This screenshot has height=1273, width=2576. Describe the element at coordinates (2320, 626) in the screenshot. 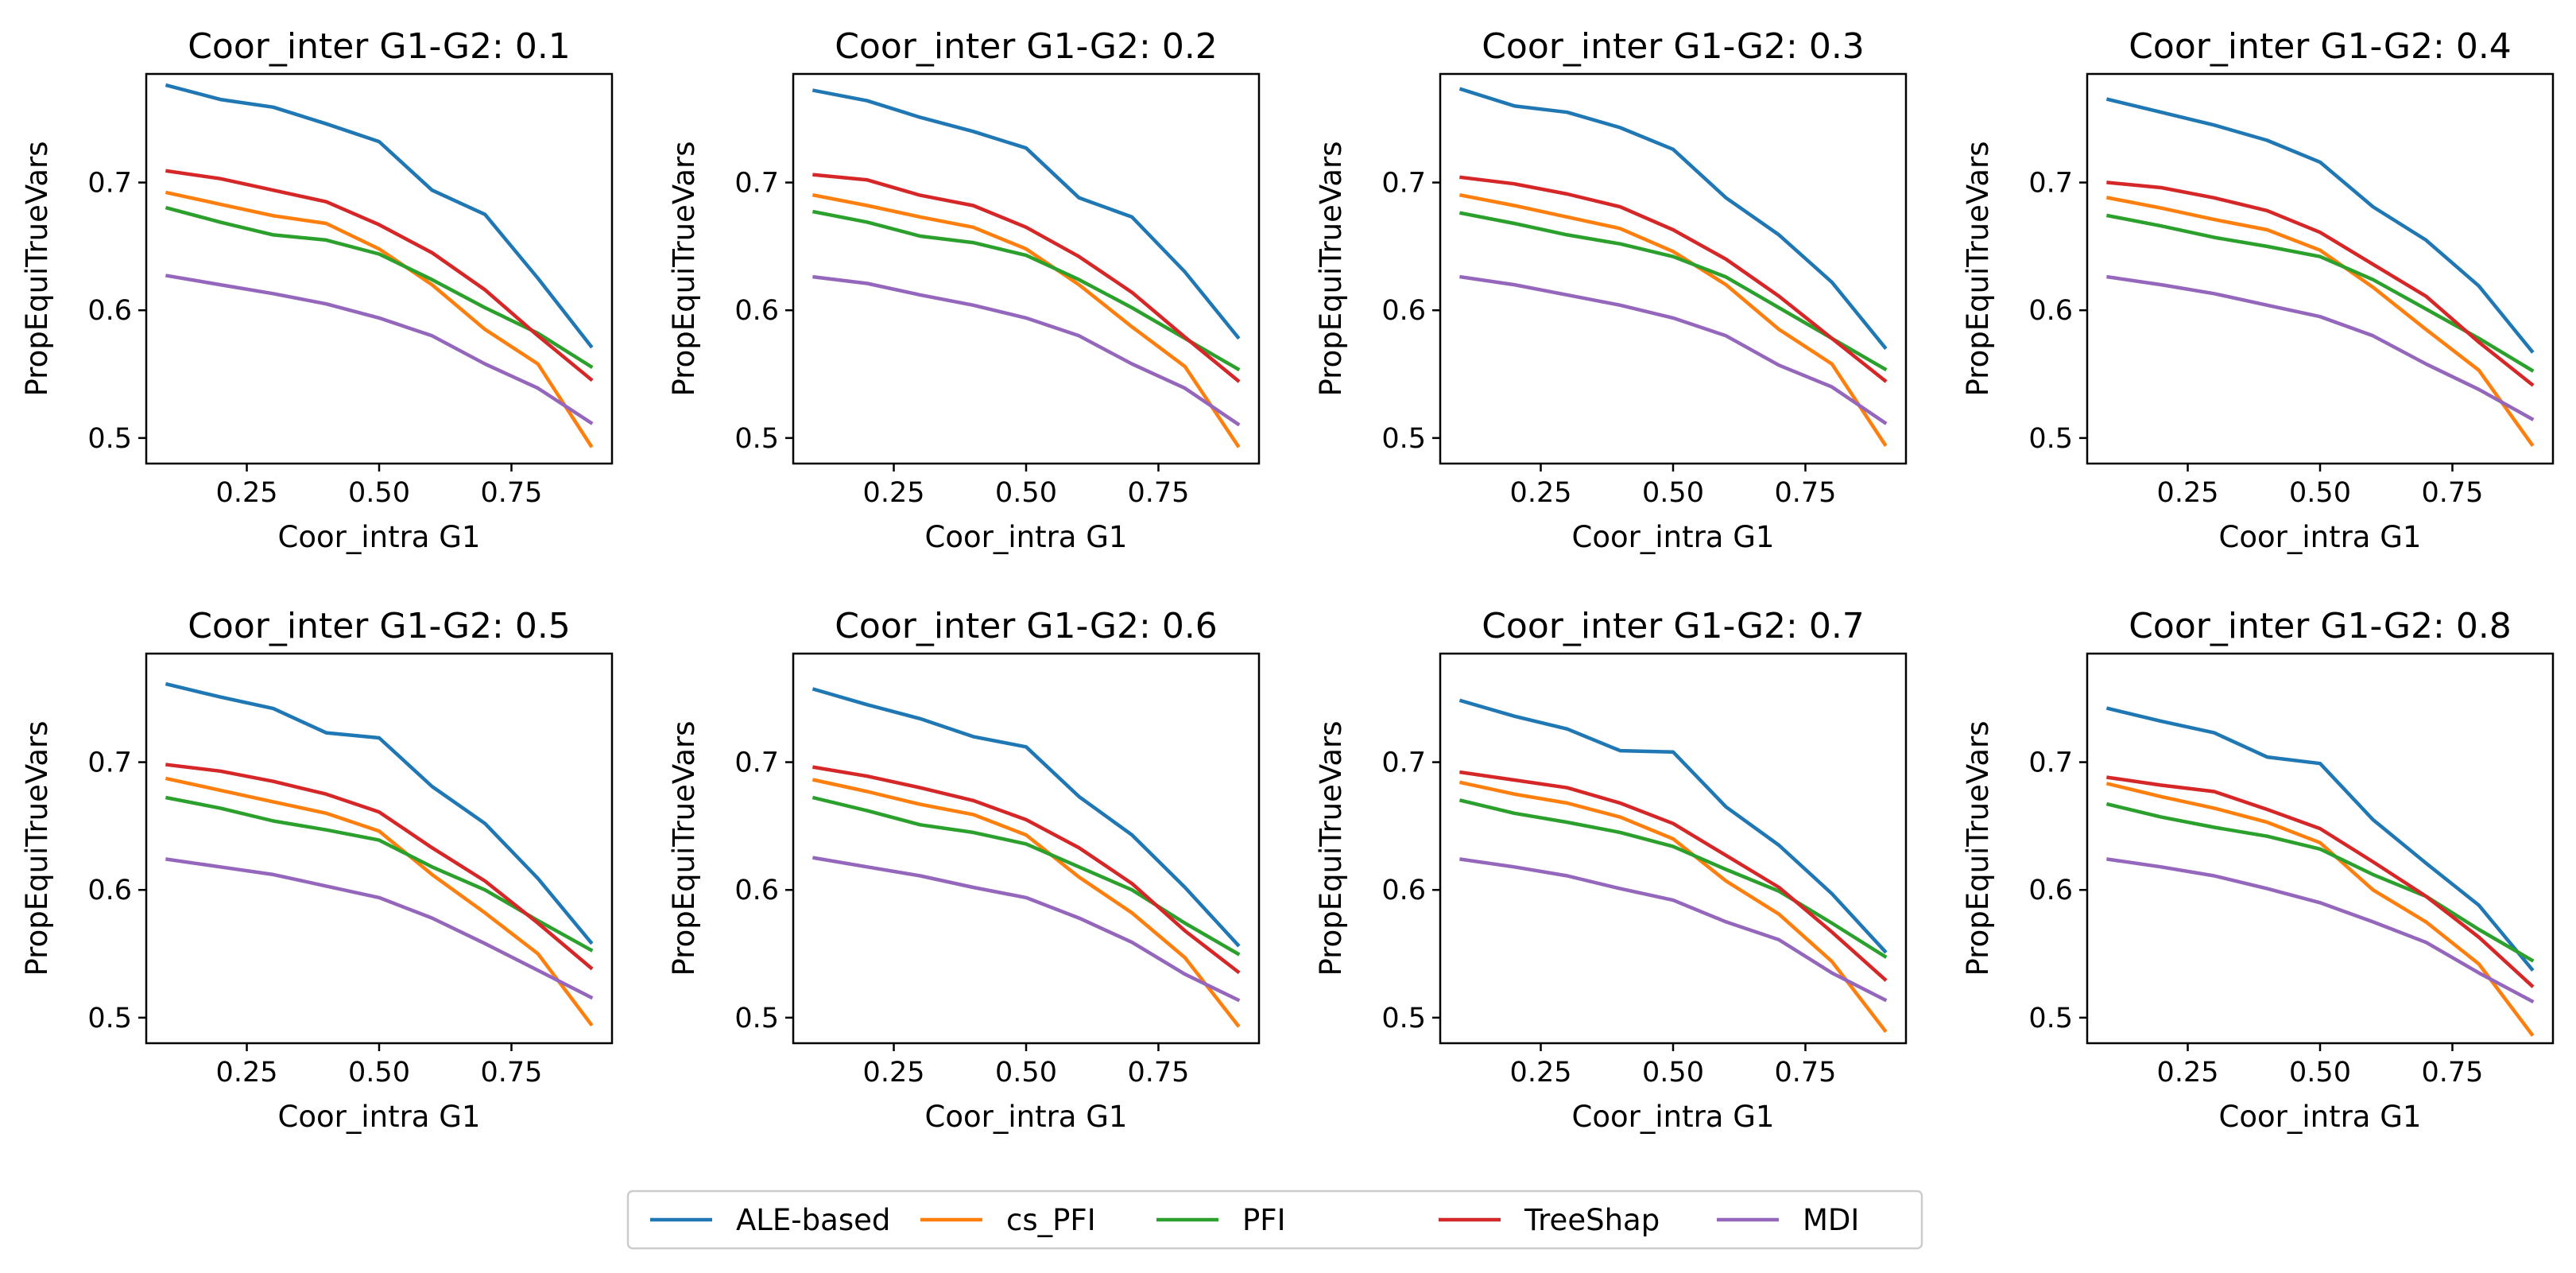

I see `subplot-title: Coor_inter G1-G2: 0.8` at that location.